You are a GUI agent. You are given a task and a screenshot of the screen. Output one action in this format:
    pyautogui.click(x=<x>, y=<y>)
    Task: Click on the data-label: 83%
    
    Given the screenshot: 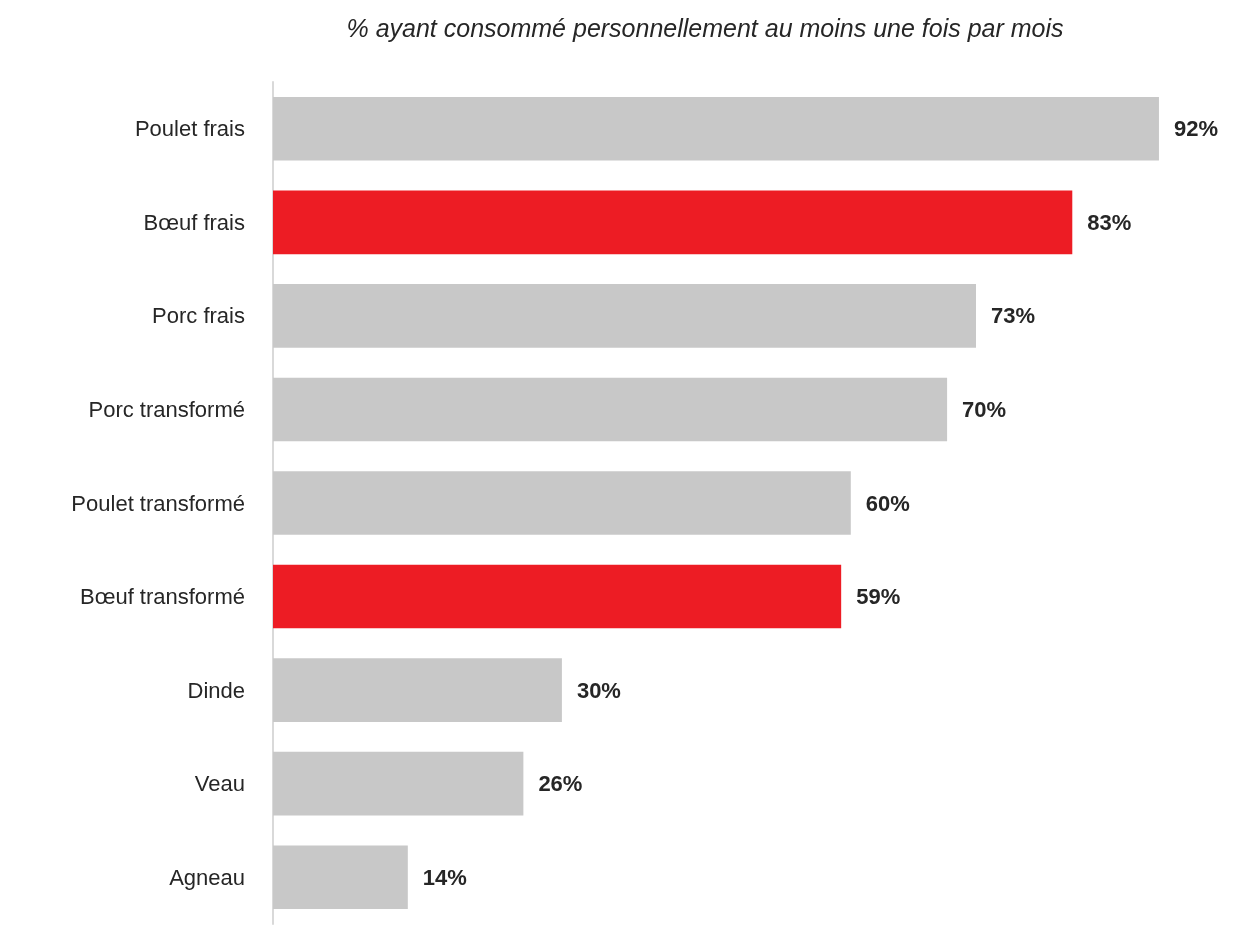 What is the action you would take?
    pyautogui.click(x=1109, y=222)
    